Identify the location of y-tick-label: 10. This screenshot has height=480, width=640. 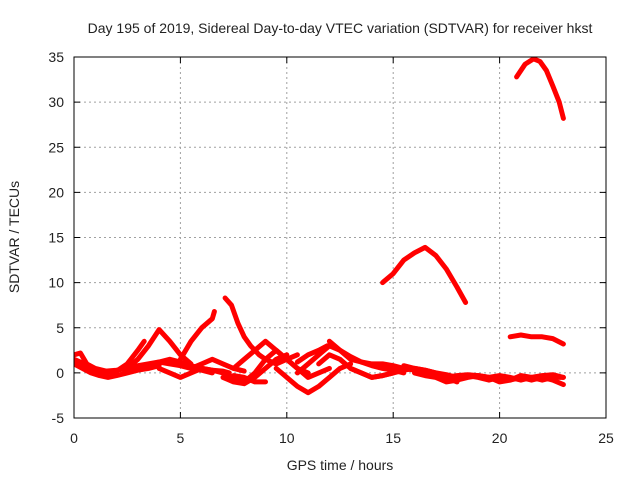
(56, 283).